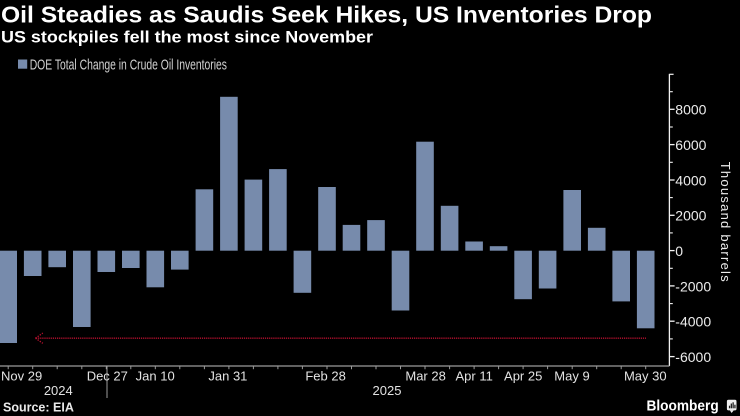 Image resolution: width=740 pixels, height=416 pixels. What do you see at coordinates (725, 222) in the screenshot?
I see `svg-text: Thousand barrels` at bounding box center [725, 222].